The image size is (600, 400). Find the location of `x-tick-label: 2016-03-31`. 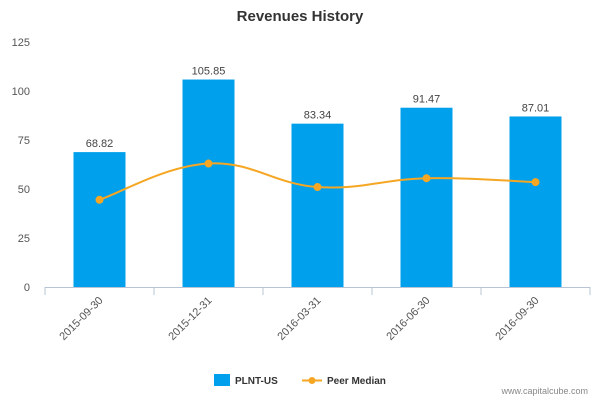

x-tick-label: 2016-03-31 is located at coordinates (299, 319).